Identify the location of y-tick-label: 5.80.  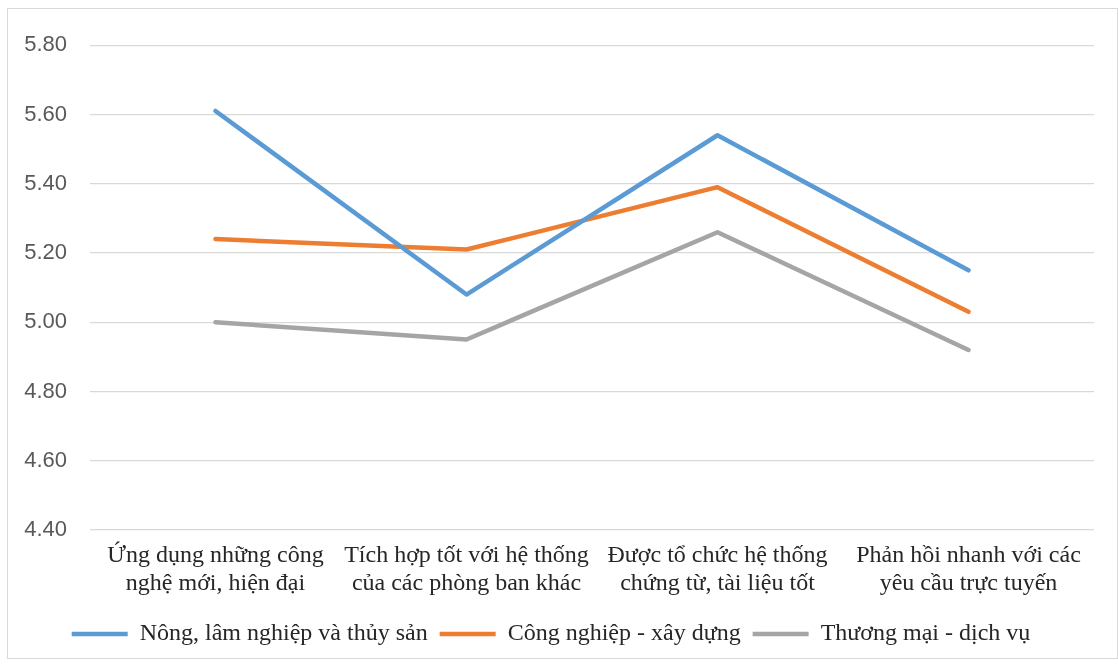
(45, 44).